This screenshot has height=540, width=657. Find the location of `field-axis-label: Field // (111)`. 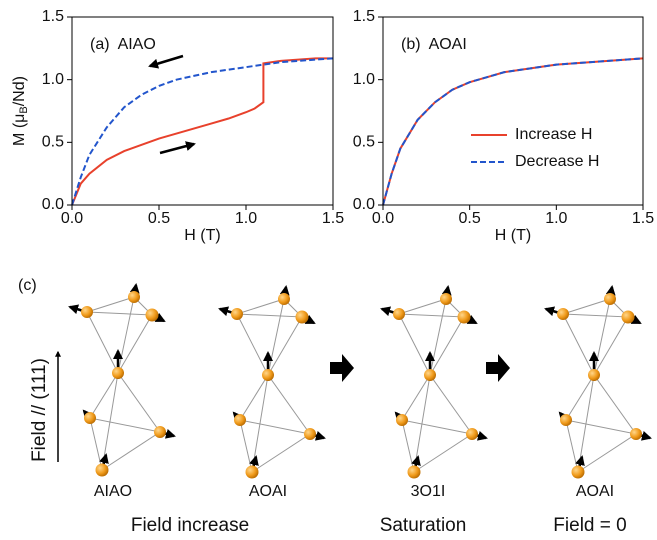

field-axis-label: Field // (111) is located at coordinates (39, 410).